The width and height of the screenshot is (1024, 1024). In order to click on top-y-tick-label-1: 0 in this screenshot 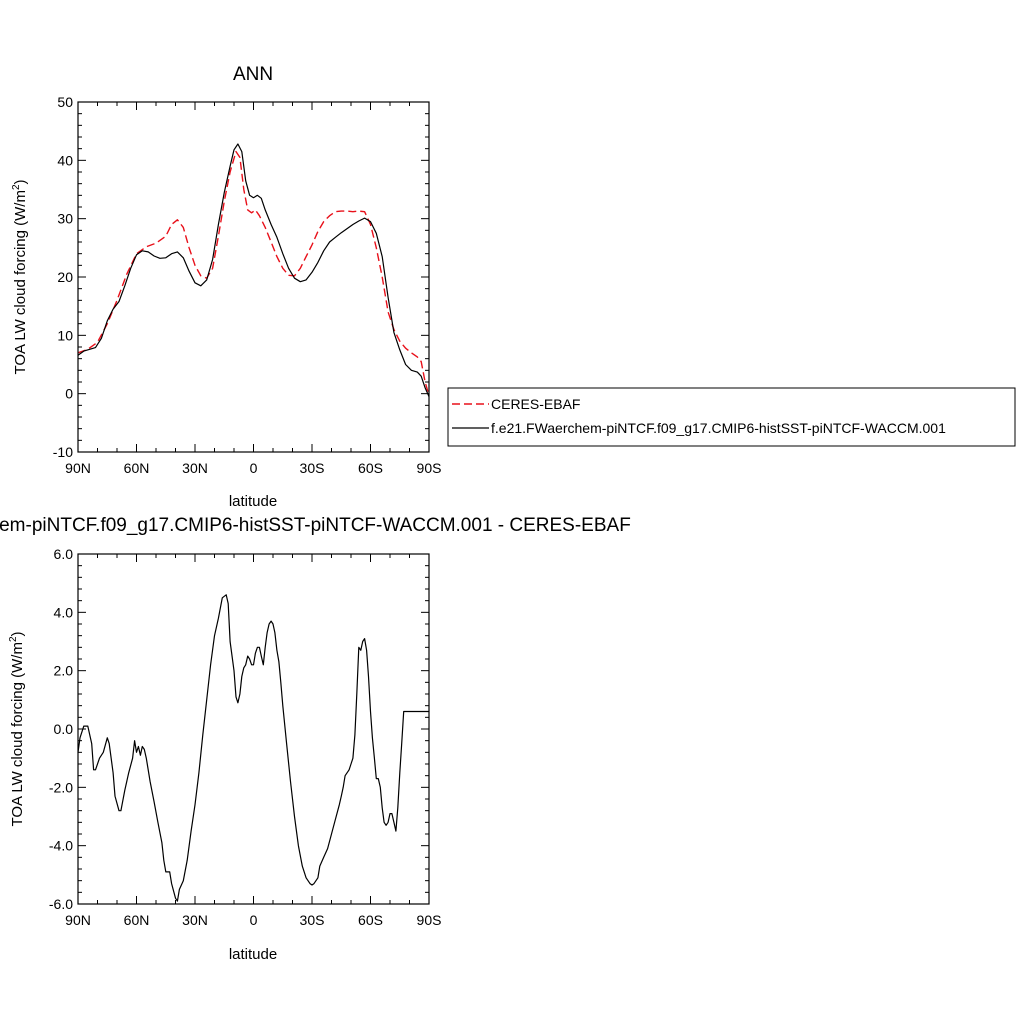, I will do `click(69, 394)`.